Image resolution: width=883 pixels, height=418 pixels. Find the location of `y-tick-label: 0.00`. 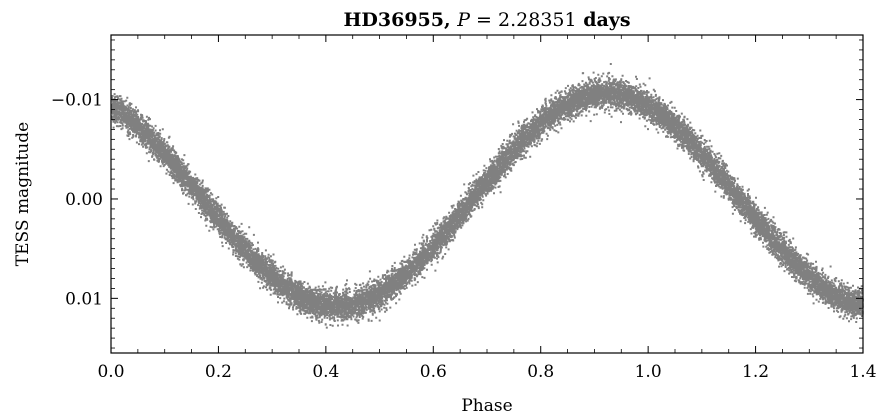

y-tick-label: 0.00 is located at coordinates (84, 200).